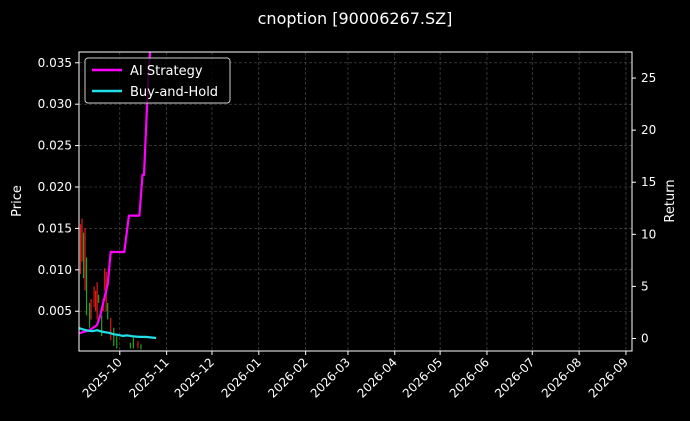  I want to click on right-tick-label: 0, so click(645, 338).